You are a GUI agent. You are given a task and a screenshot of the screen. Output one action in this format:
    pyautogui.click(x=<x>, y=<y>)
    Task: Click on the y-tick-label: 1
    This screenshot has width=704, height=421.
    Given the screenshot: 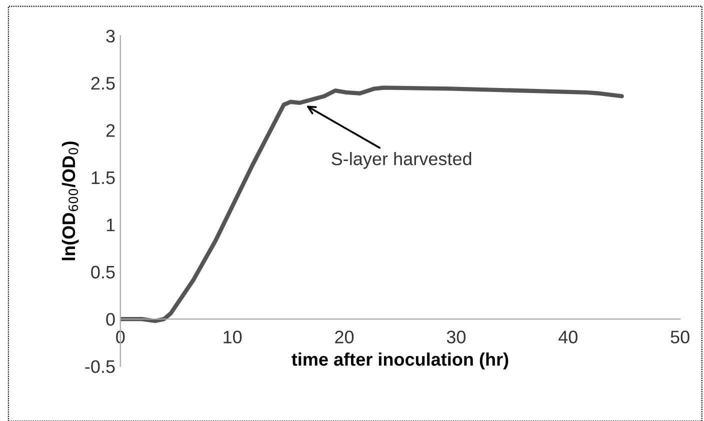 What is the action you would take?
    pyautogui.click(x=110, y=225)
    